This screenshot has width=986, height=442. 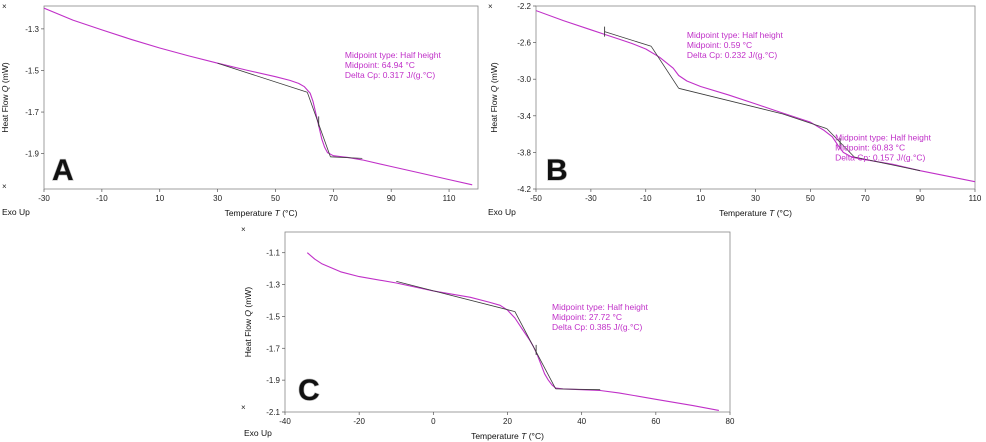 What do you see at coordinates (719, 45) in the screenshot?
I see `annotation-line: Midpoint: 0.59 °C` at bounding box center [719, 45].